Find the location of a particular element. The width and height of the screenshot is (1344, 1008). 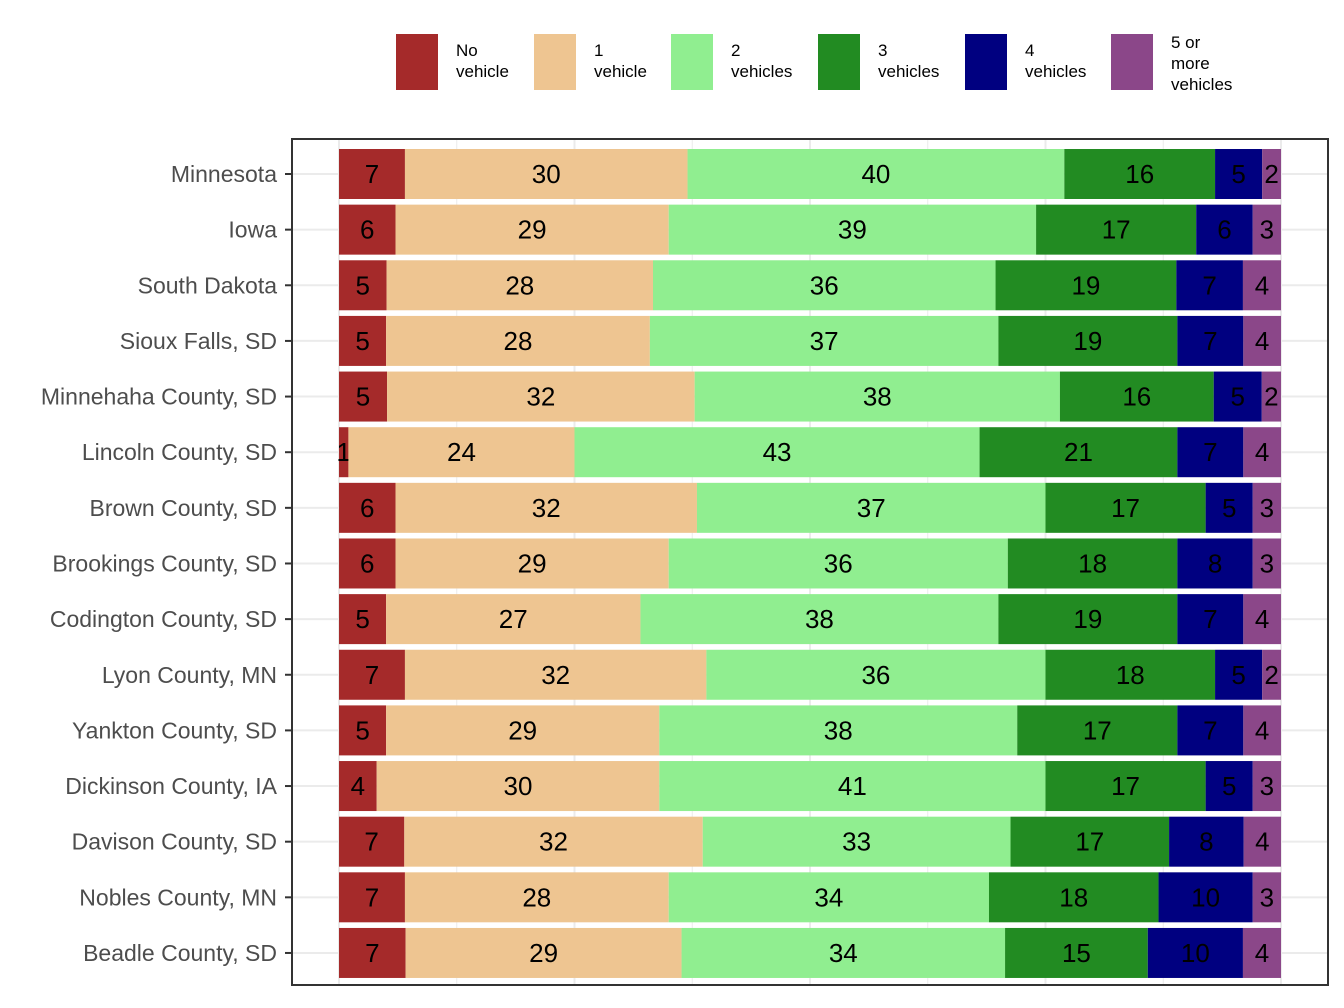

y-tick-label: Lyon County, MN is located at coordinates (189, 675).